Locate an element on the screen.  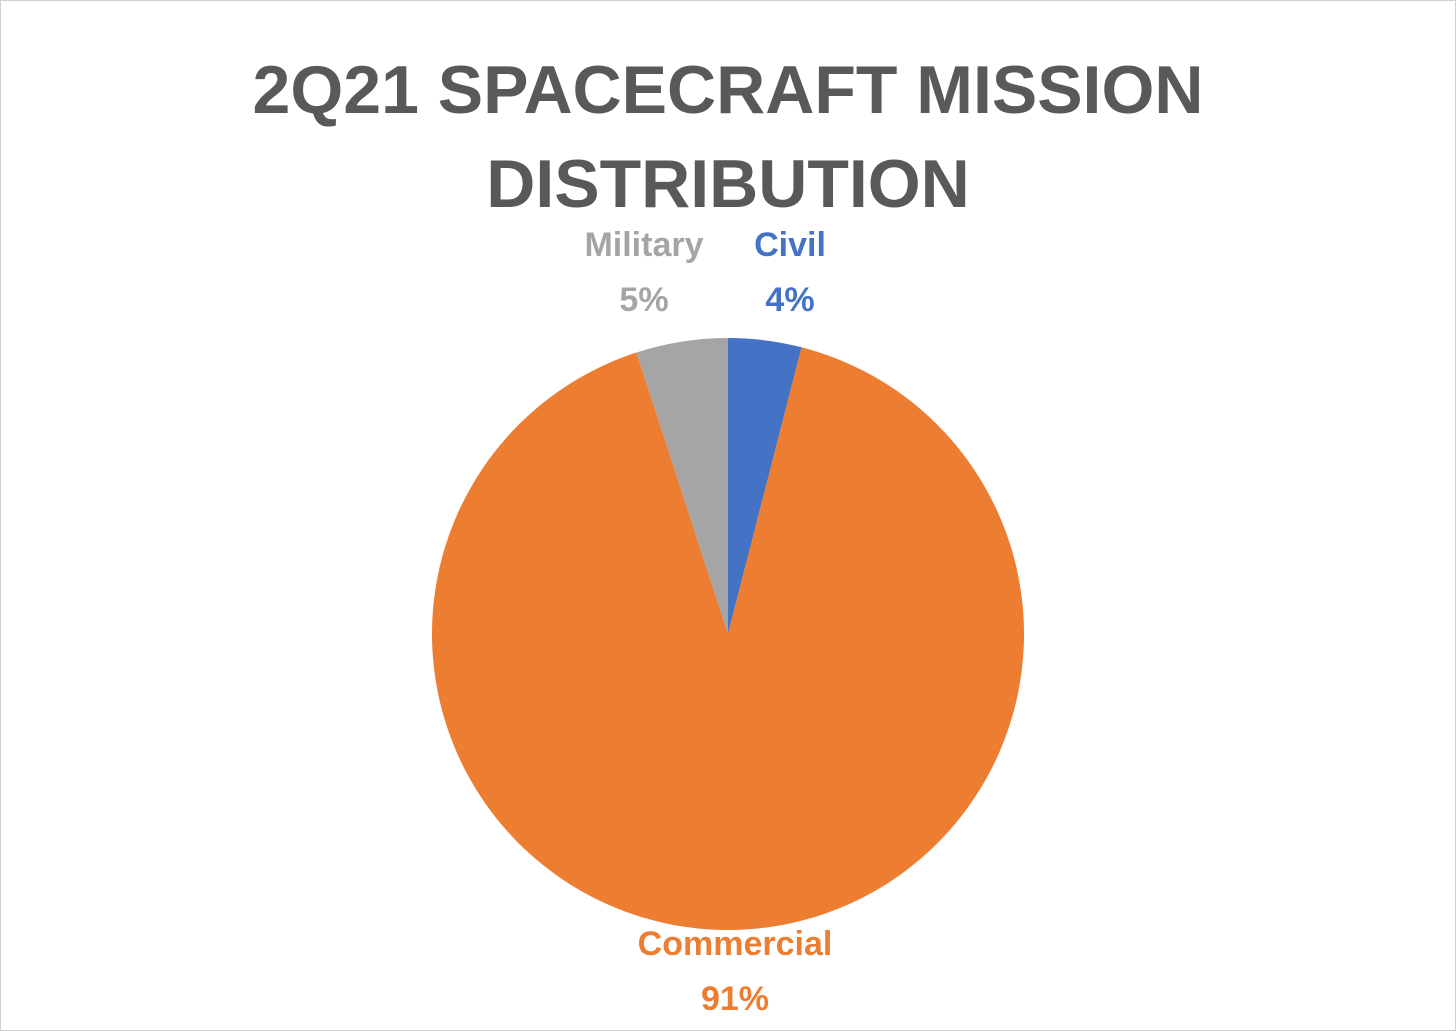
pie-slice-civil is located at coordinates (765, 486).